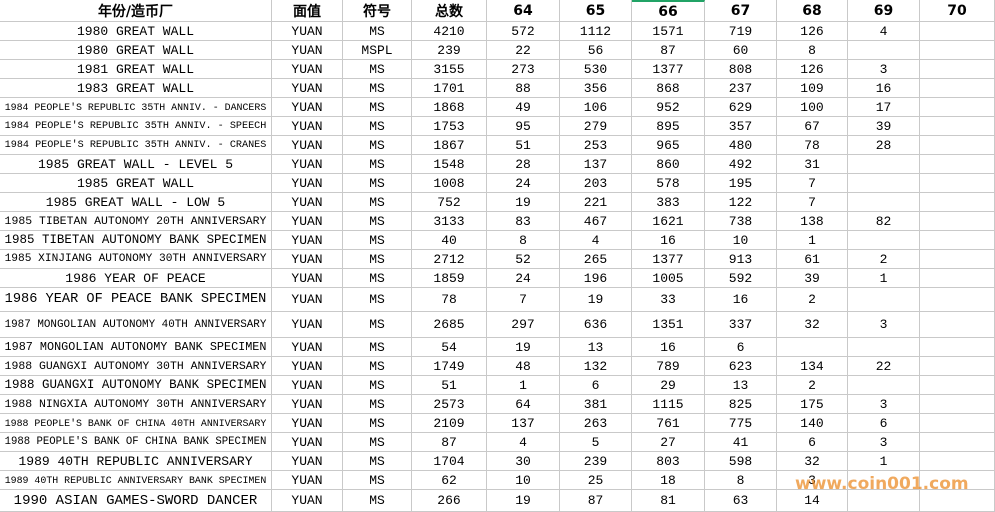  What do you see at coordinates (812, 404) in the screenshot?
I see `cell: 175` at bounding box center [812, 404].